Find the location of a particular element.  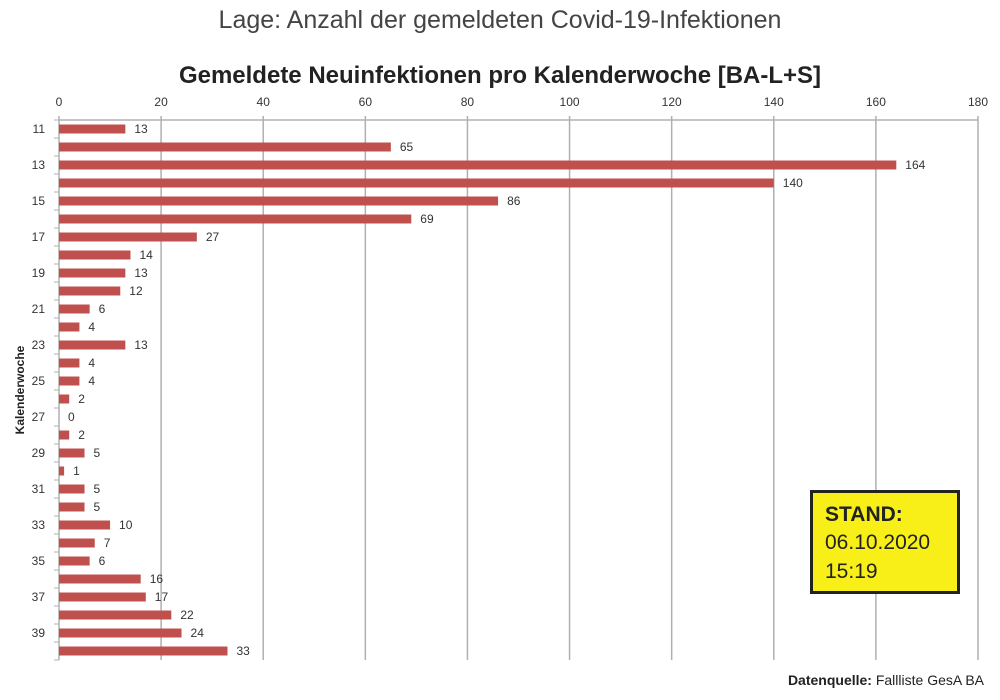

data-label: 0 is located at coordinates (71, 417).